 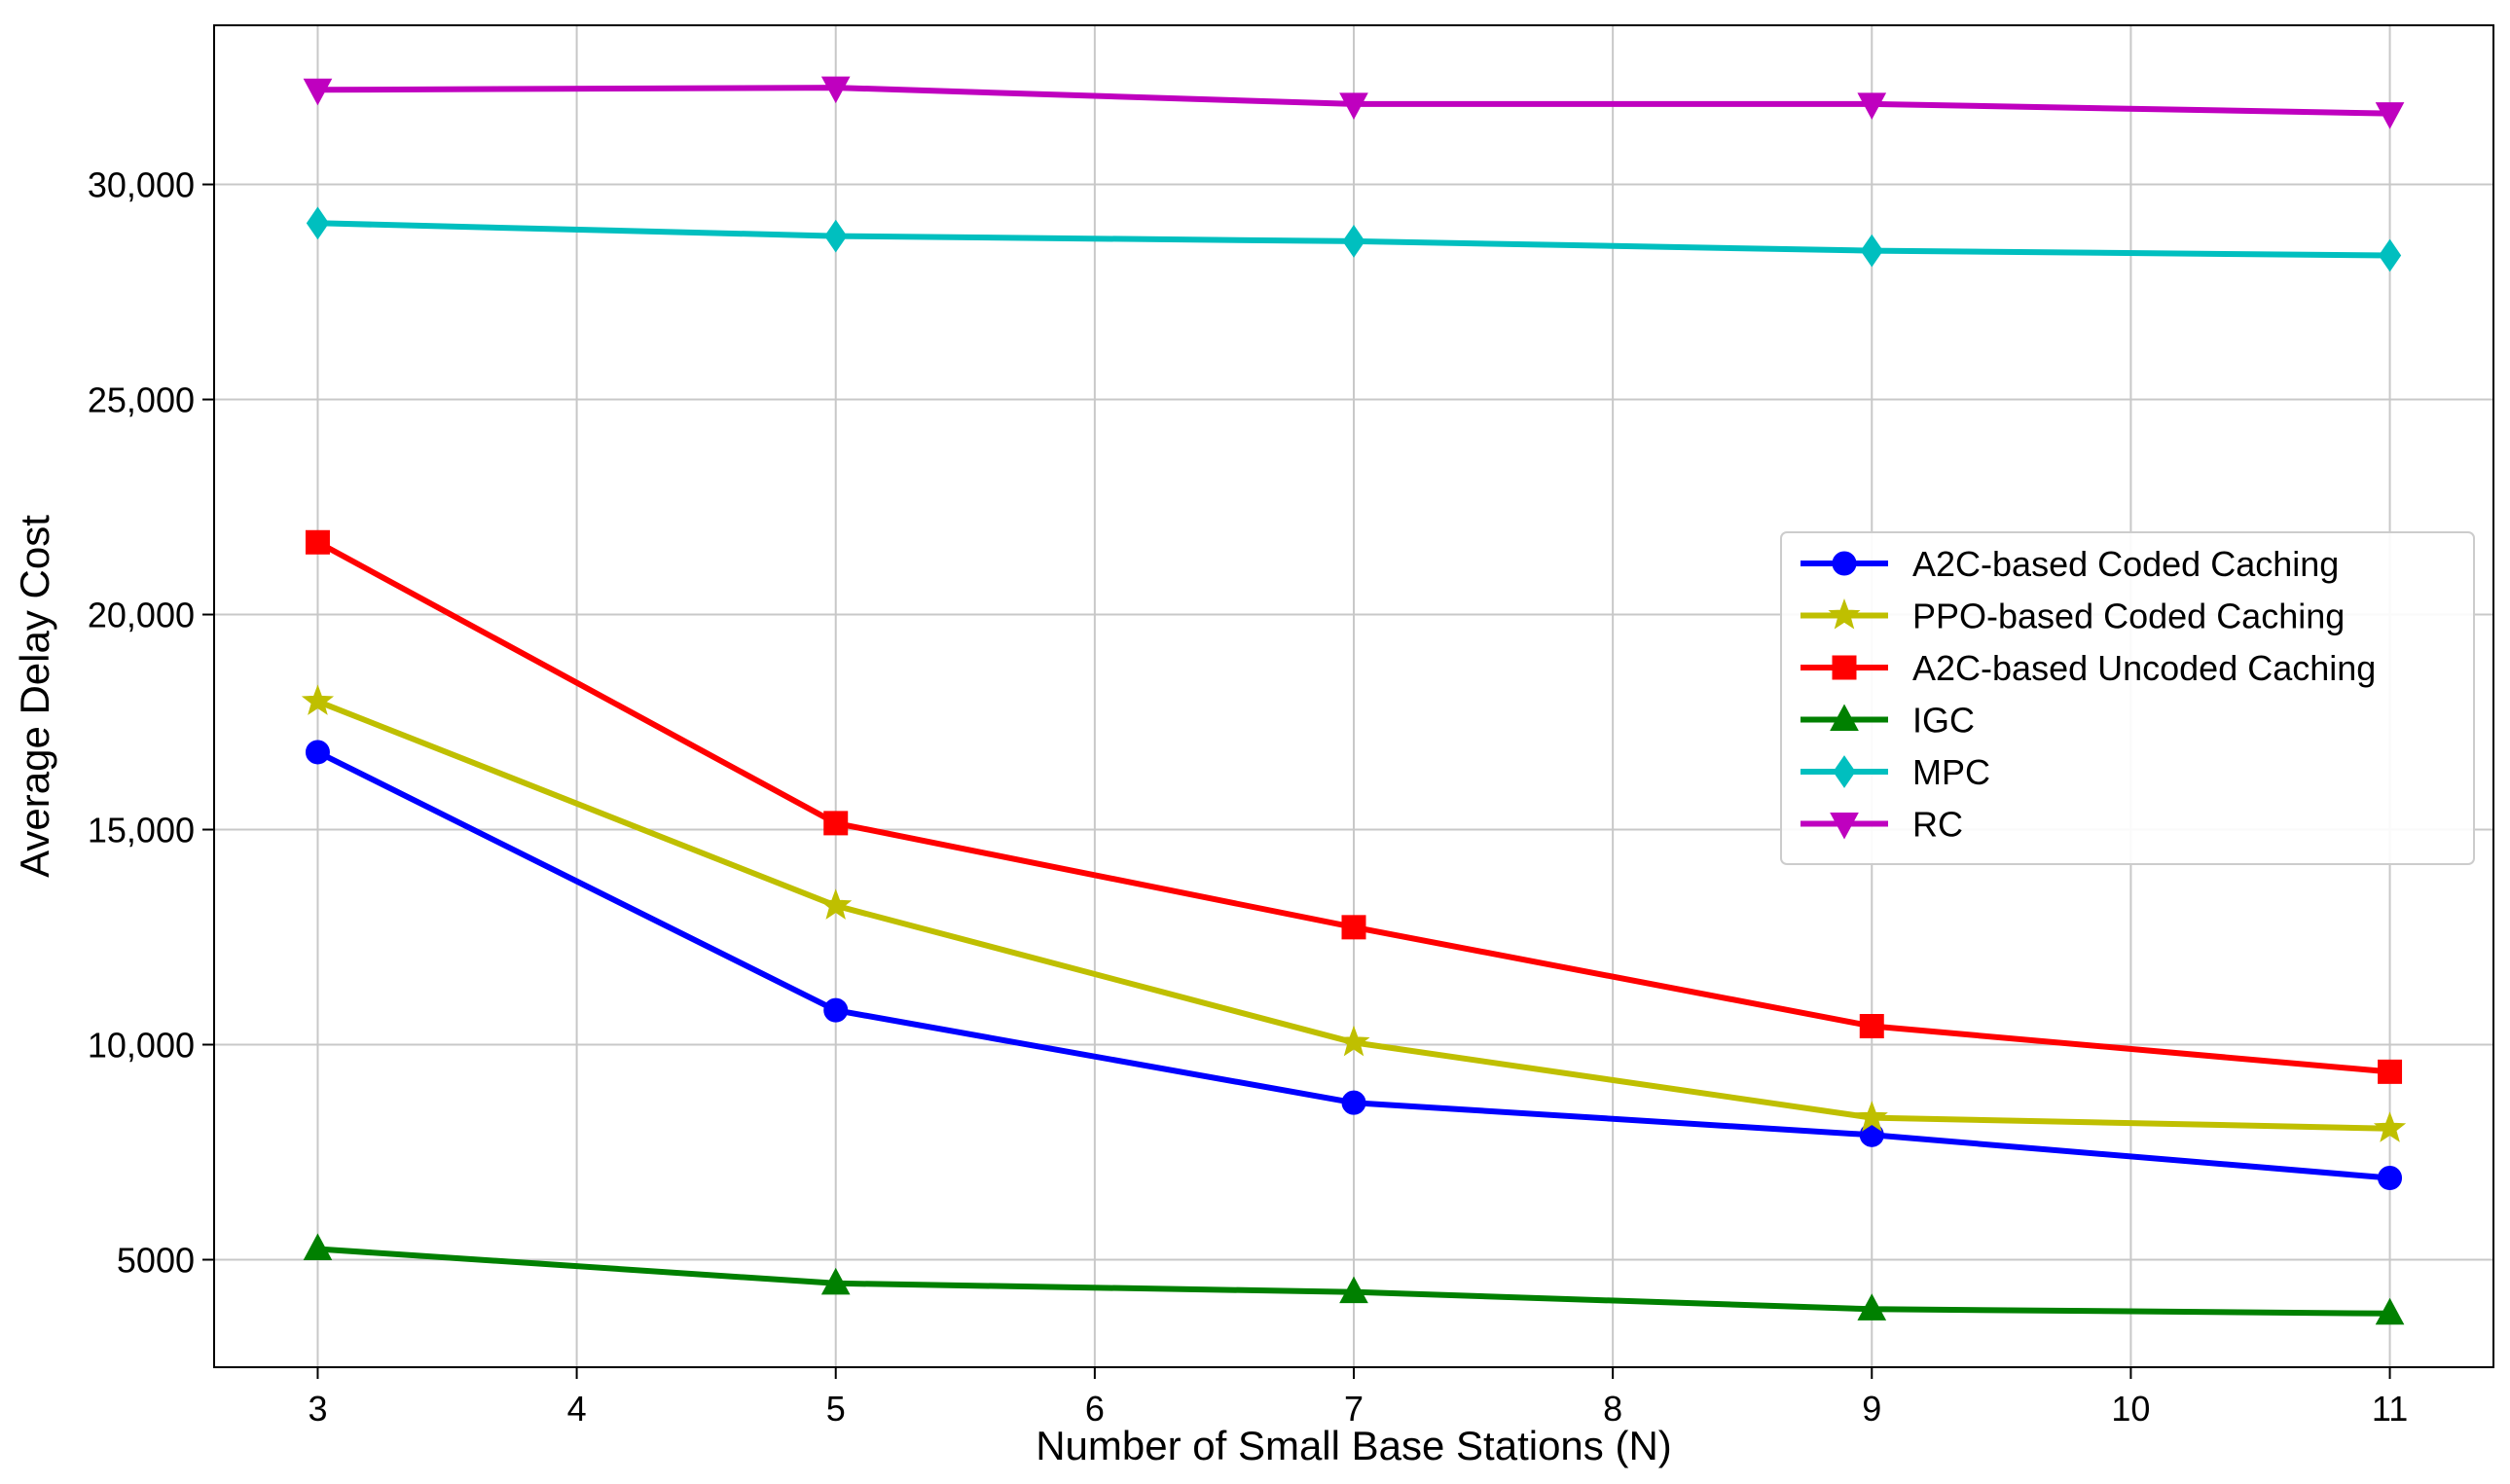 I want to click on series-igc, so click(x=1354, y=1279).